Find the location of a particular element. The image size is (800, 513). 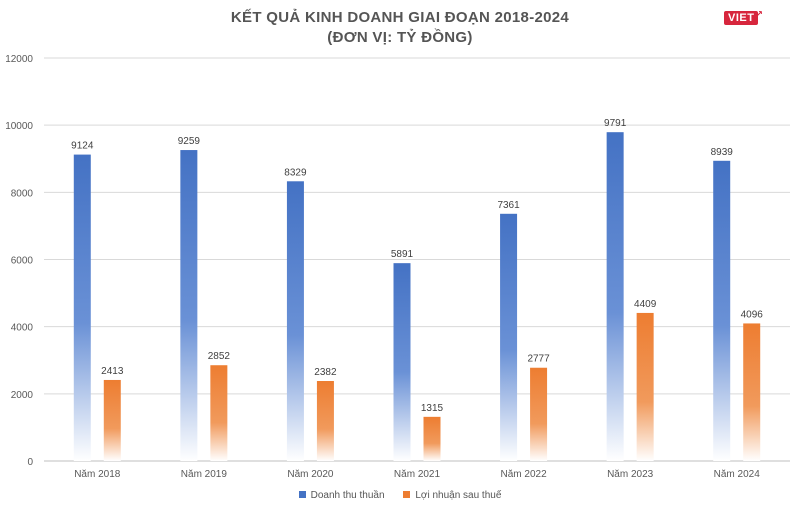

x-tick-label: Năm 2019 is located at coordinates (204, 474).